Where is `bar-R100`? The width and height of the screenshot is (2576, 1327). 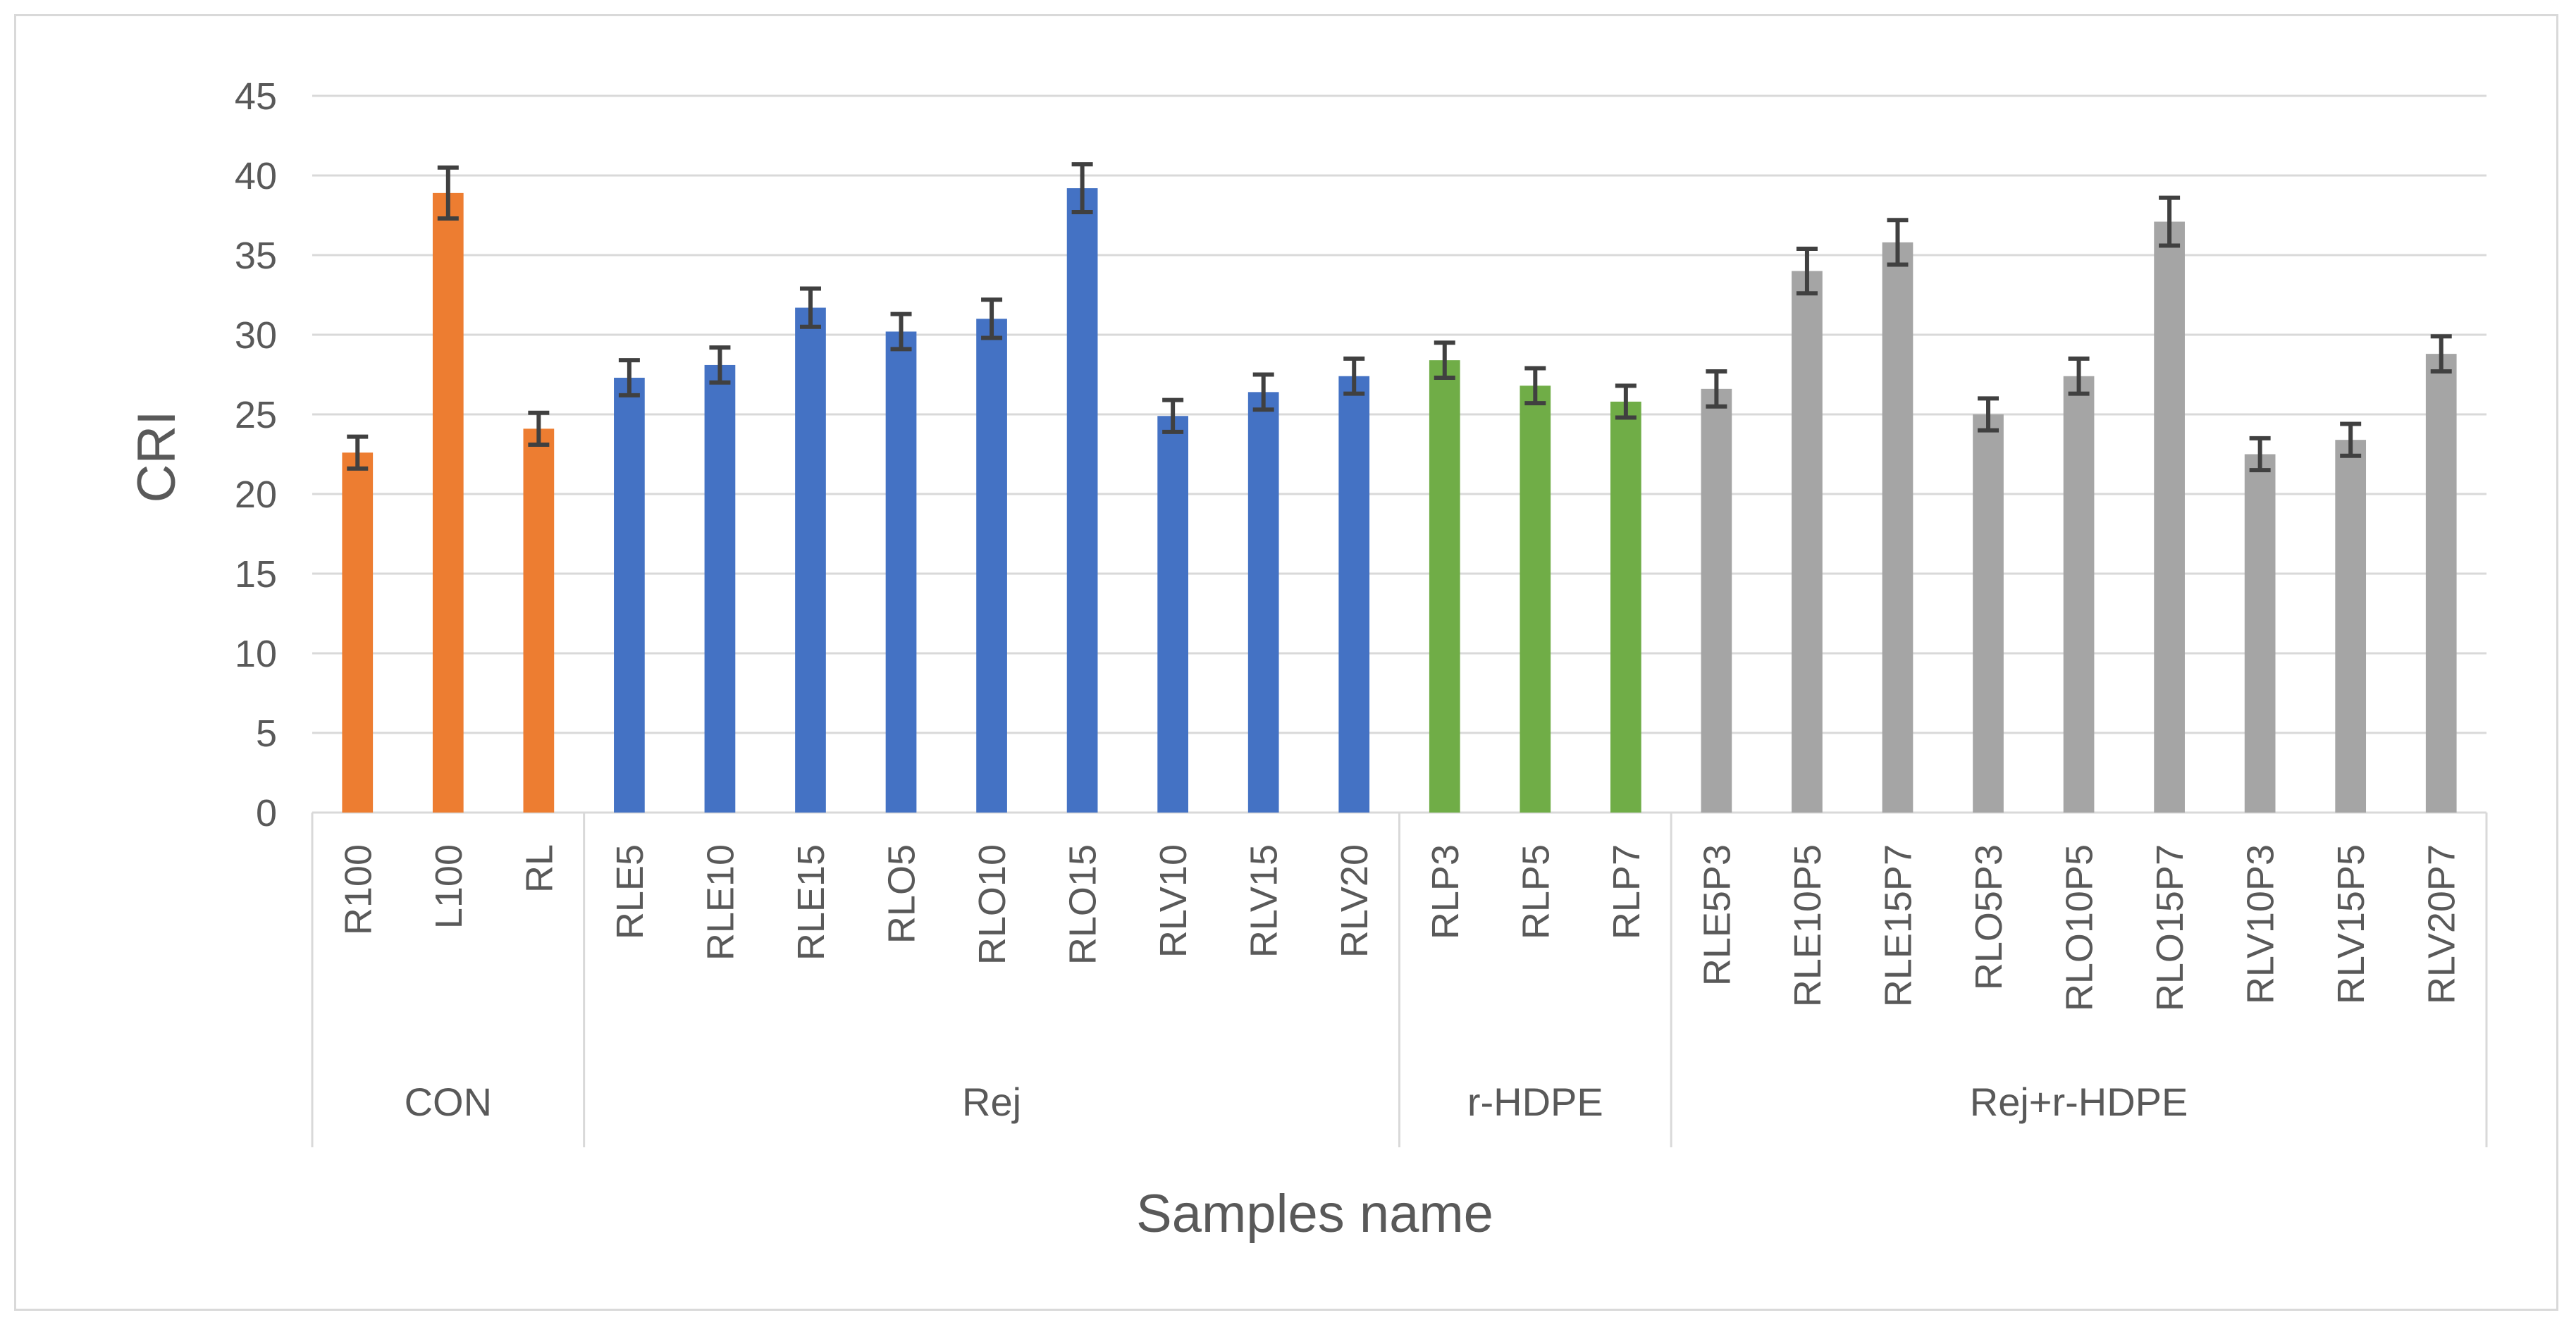 bar-R100 is located at coordinates (358, 632).